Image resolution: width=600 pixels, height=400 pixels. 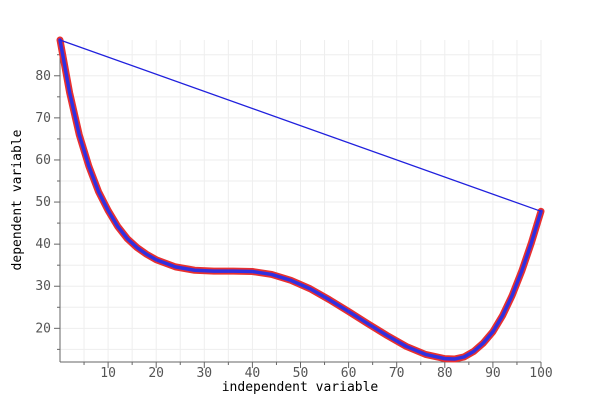 What do you see at coordinates (253, 373) in the screenshot?
I see `x-tick-label: 40` at bounding box center [253, 373].